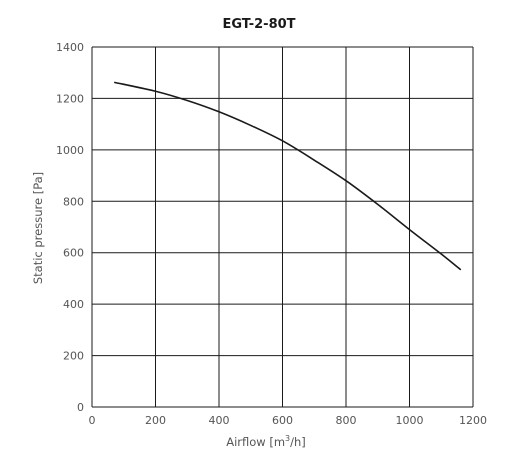 This screenshot has height=453, width=516. I want to click on y-tick-label: 1400, so click(70, 47).